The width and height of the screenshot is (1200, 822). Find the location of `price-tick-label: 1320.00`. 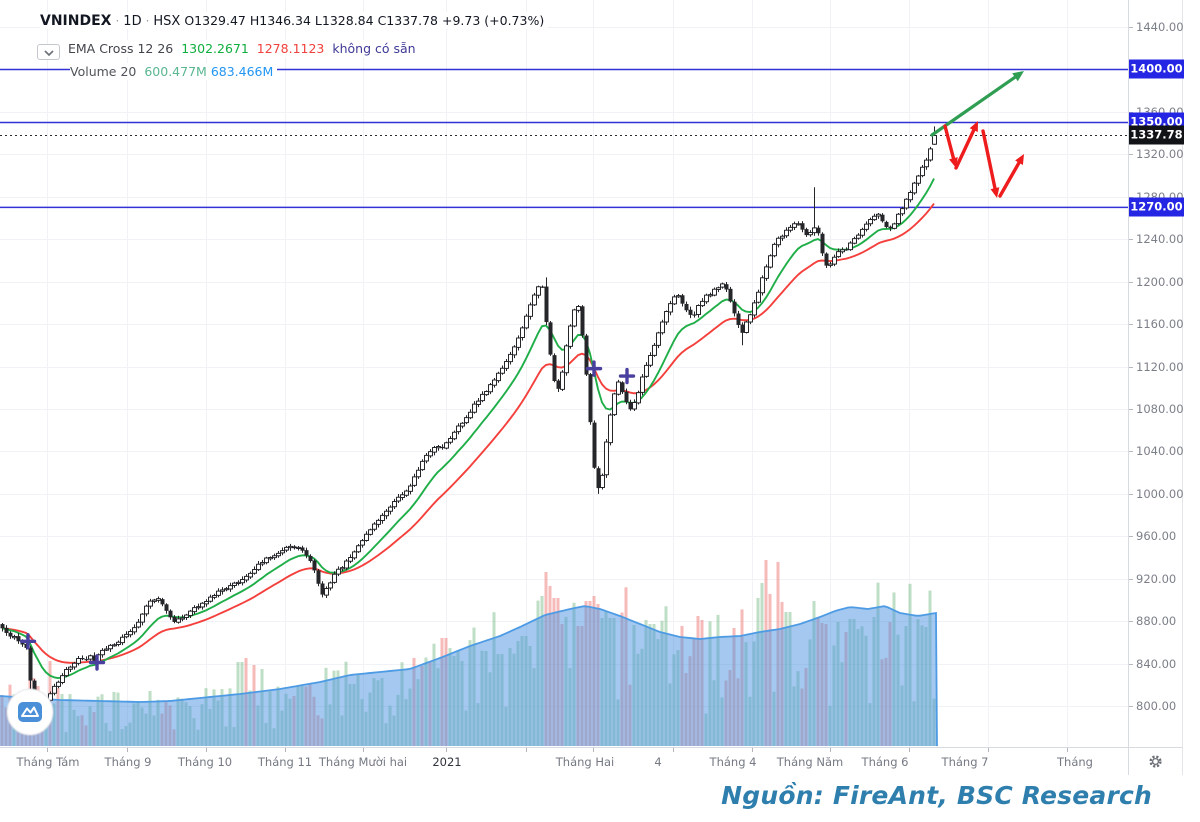

price-tick-label: 1320.00 is located at coordinates (1160, 154).